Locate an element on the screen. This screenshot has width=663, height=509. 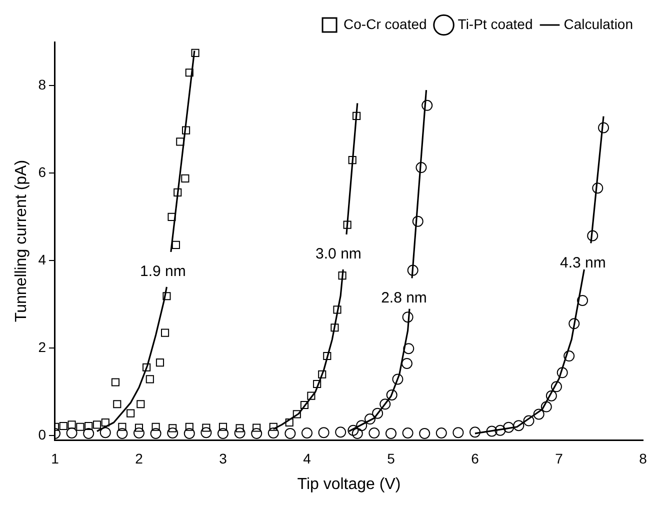
y-tick-label: 6 is located at coordinates (42, 172).